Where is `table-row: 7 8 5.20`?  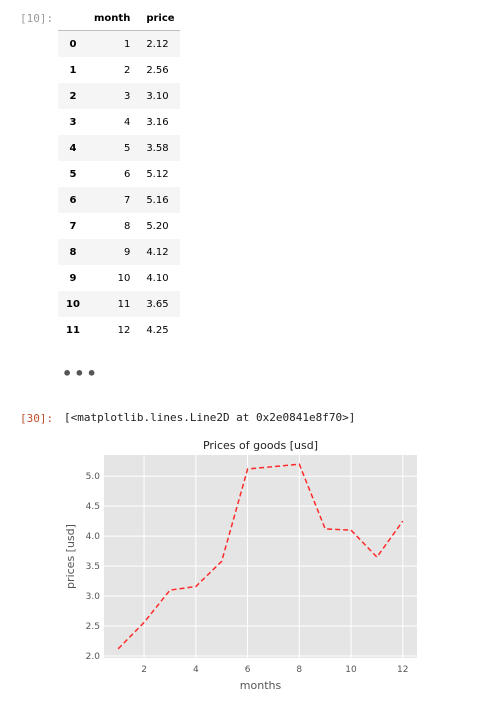 table-row: 7 8 5.20 is located at coordinates (119, 226).